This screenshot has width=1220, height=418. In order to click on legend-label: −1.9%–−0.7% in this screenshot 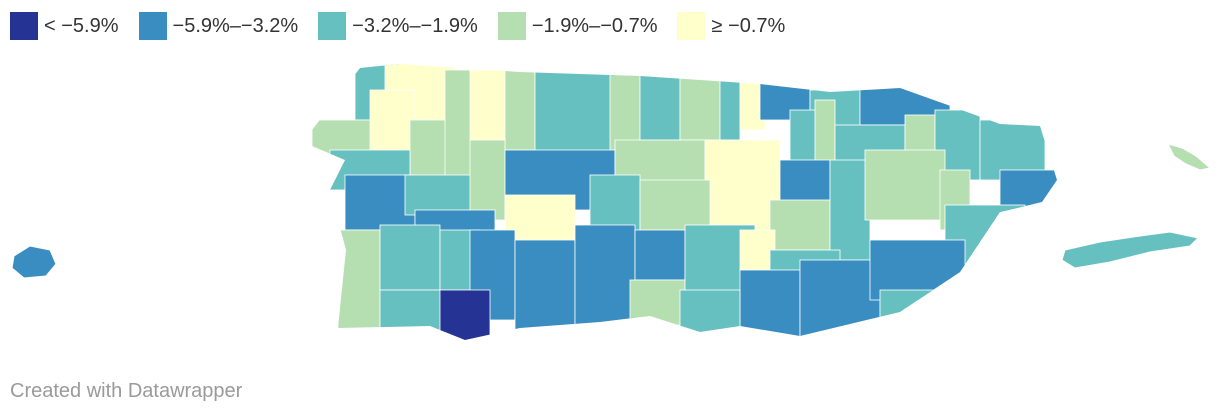, I will do `click(594, 25)`.